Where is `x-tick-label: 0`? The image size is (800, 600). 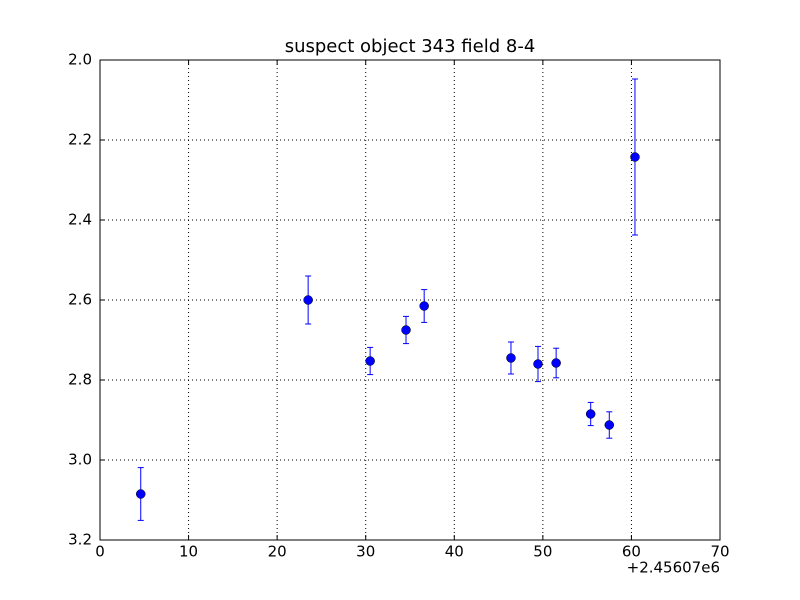
x-tick-label: 0 is located at coordinates (100, 552).